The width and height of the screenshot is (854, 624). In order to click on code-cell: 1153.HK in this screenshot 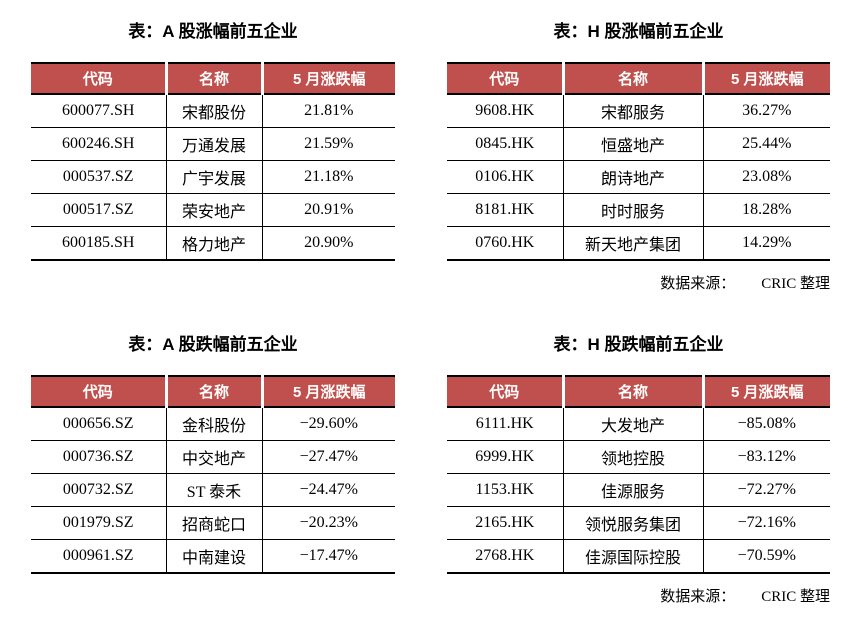, I will do `click(505, 490)`.